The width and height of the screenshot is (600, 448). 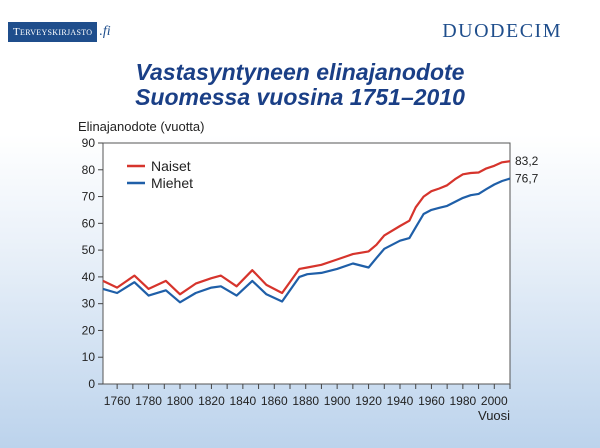 I want to click on x-tick-label: 1820, so click(x=211, y=401).